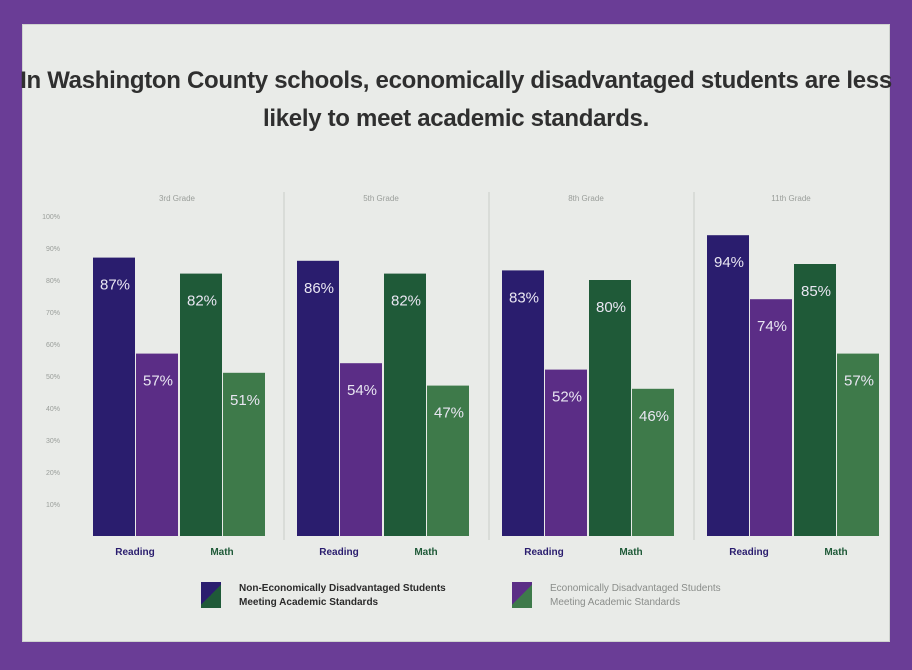 This screenshot has height=670, width=912. I want to click on y-tick-label: 60%, so click(53, 345).